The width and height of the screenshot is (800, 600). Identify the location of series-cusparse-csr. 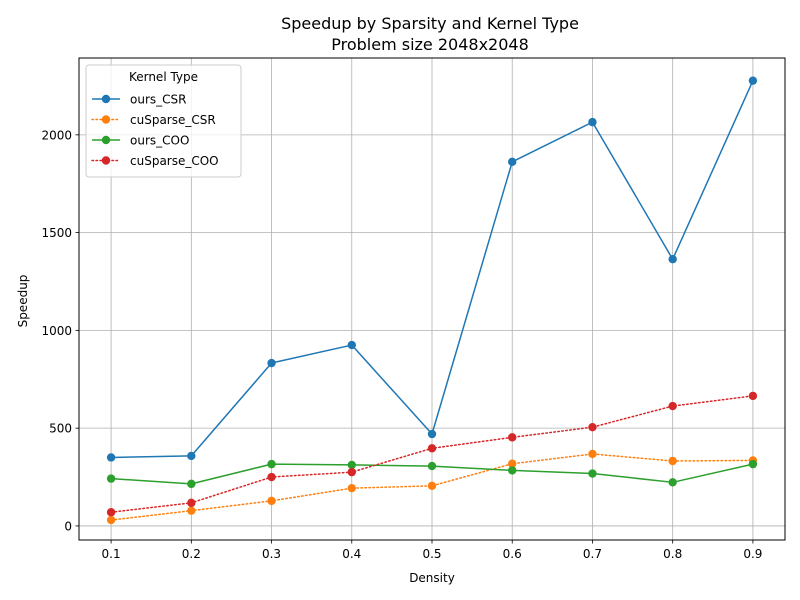
(432, 487).